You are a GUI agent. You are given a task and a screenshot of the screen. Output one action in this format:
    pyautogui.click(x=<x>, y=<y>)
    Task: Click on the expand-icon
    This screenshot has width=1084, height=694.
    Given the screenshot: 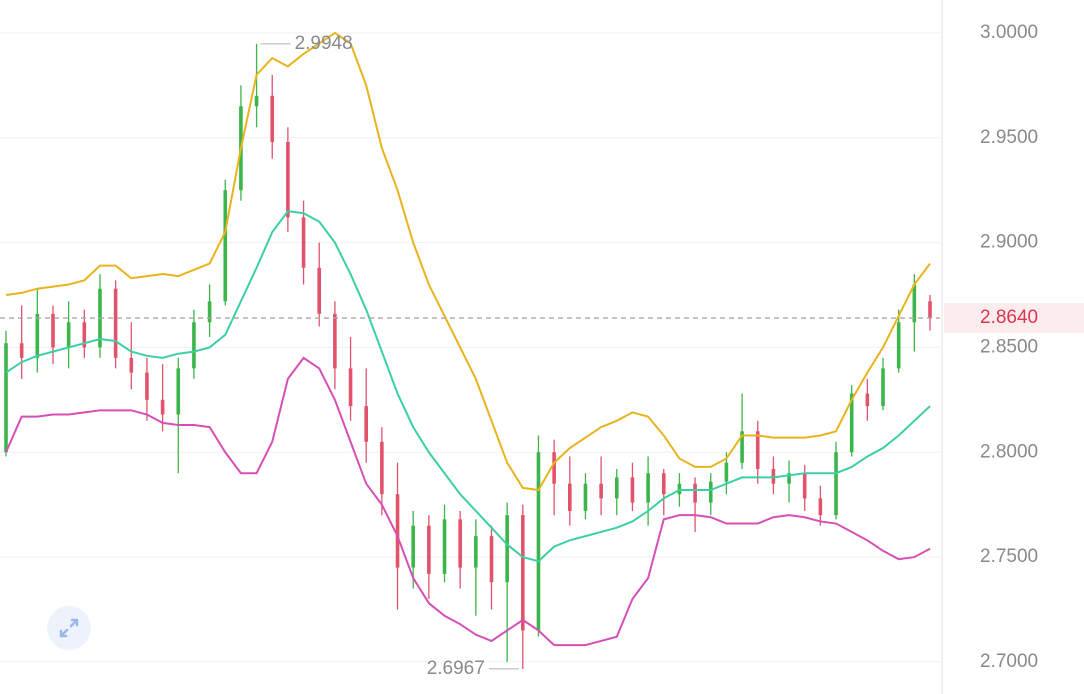 What is the action you would take?
    pyautogui.click(x=69, y=628)
    